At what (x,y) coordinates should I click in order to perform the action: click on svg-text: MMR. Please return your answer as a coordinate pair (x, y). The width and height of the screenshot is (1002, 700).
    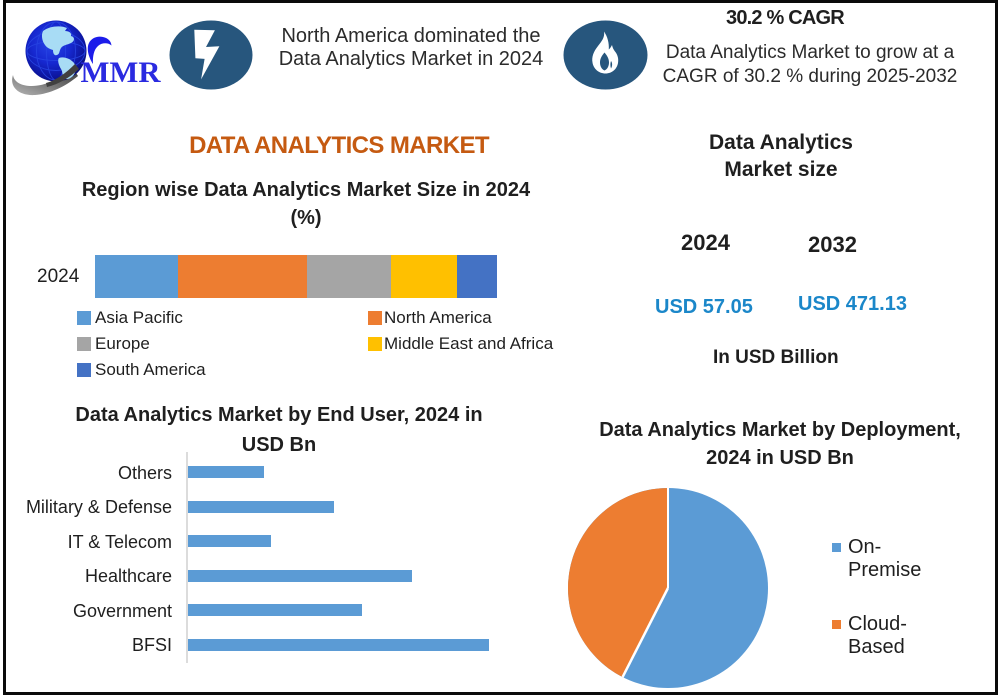
    Looking at the image, I should click on (121, 72).